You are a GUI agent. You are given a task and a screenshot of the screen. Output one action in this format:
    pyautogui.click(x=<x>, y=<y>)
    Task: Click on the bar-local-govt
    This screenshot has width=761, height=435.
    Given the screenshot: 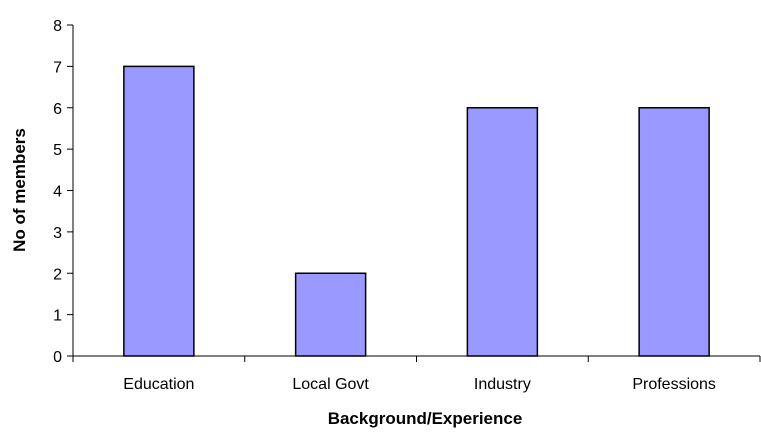 What is the action you would take?
    pyautogui.click(x=330, y=314)
    